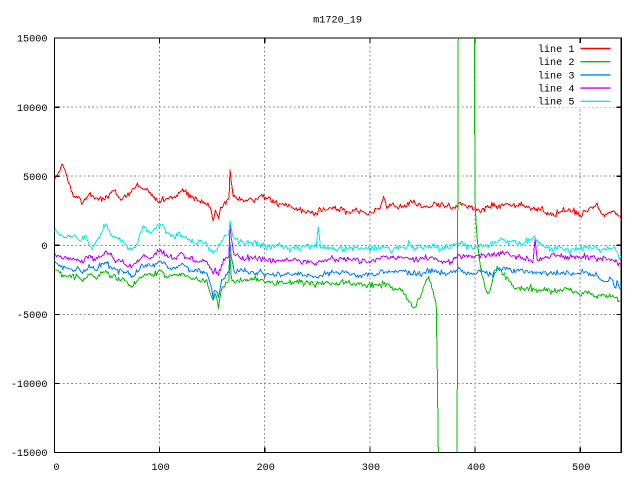  I want to click on svg-text: 100, so click(160, 468).